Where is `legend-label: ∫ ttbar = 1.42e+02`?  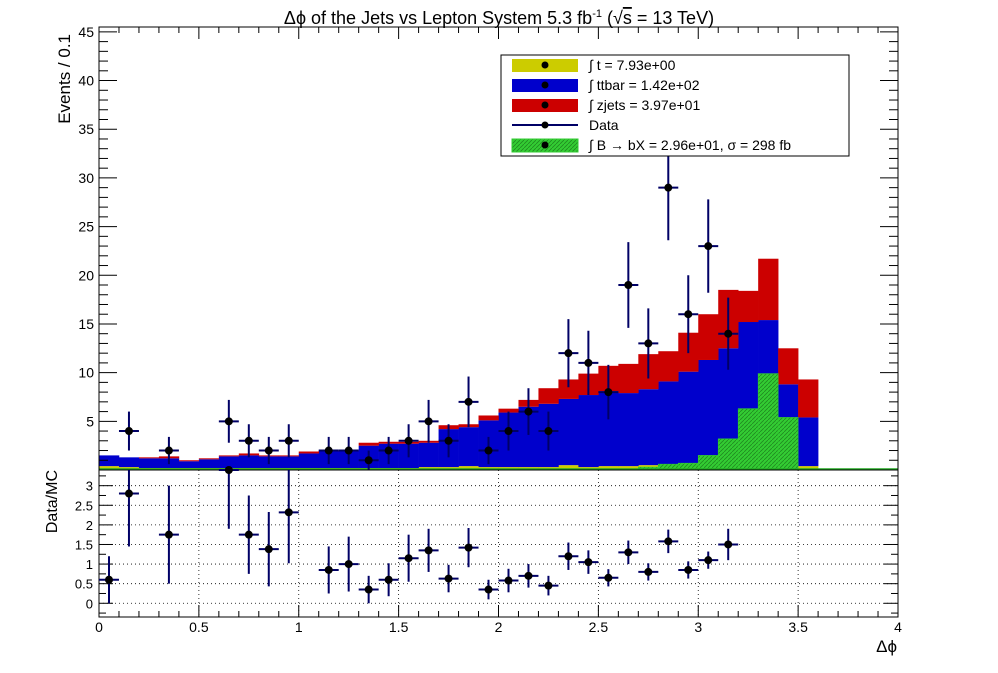
legend-label: ∫ ttbar = 1.42e+02 is located at coordinates (644, 85).